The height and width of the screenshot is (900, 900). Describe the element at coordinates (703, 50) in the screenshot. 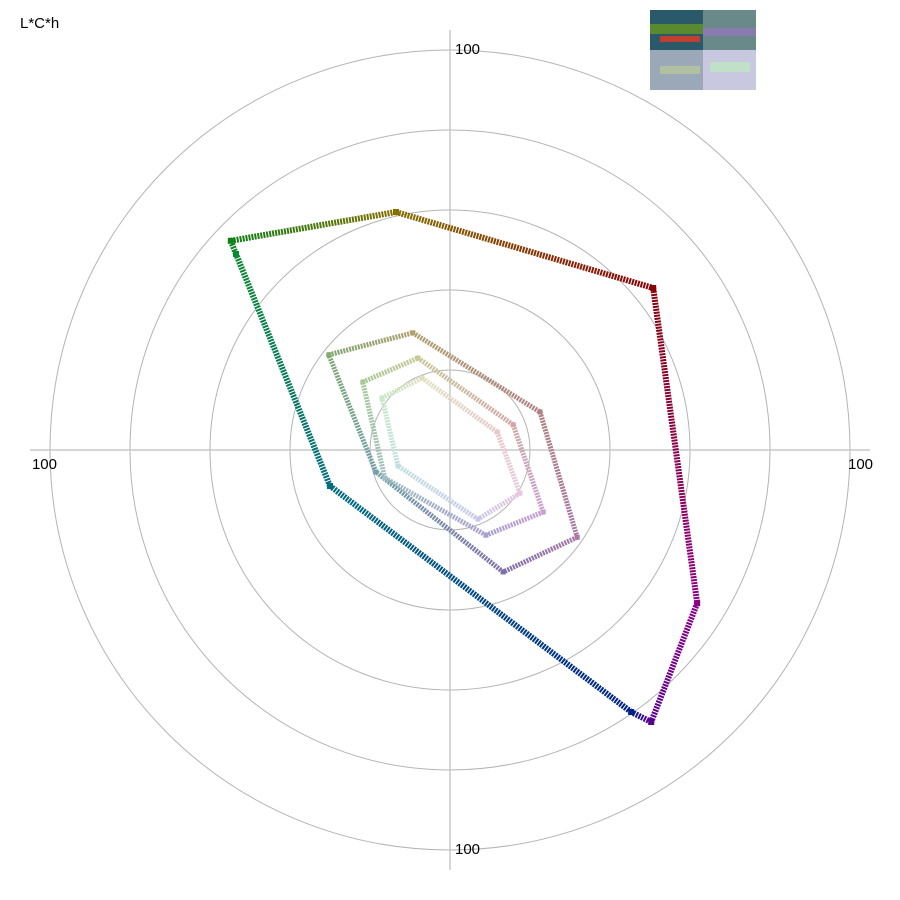

I see `thumbnail` at that location.